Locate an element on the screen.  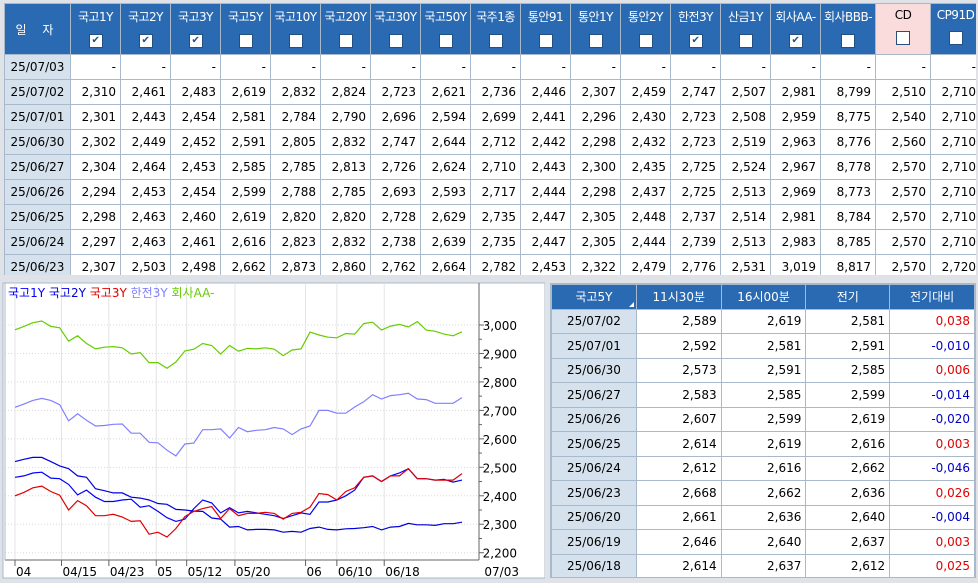
rate-cell: 2,616 is located at coordinates (245, 242).